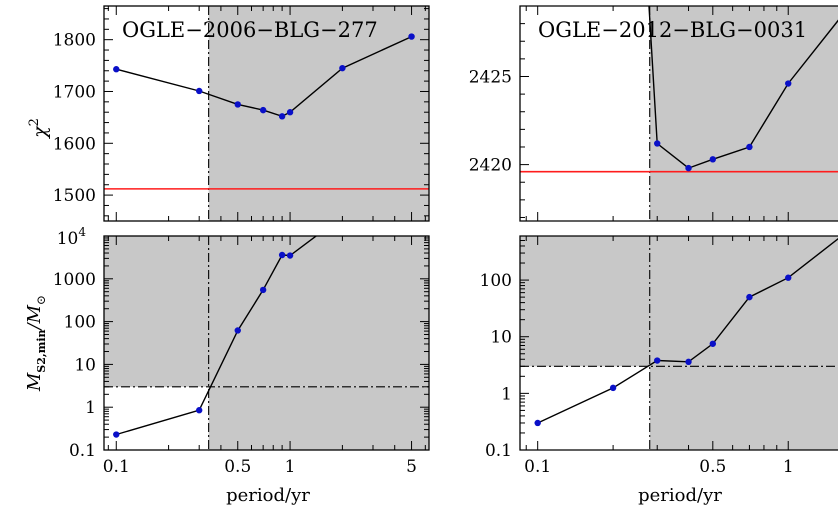 The image size is (838, 510). I want to click on y-tick-label: 1500, so click(74, 196).